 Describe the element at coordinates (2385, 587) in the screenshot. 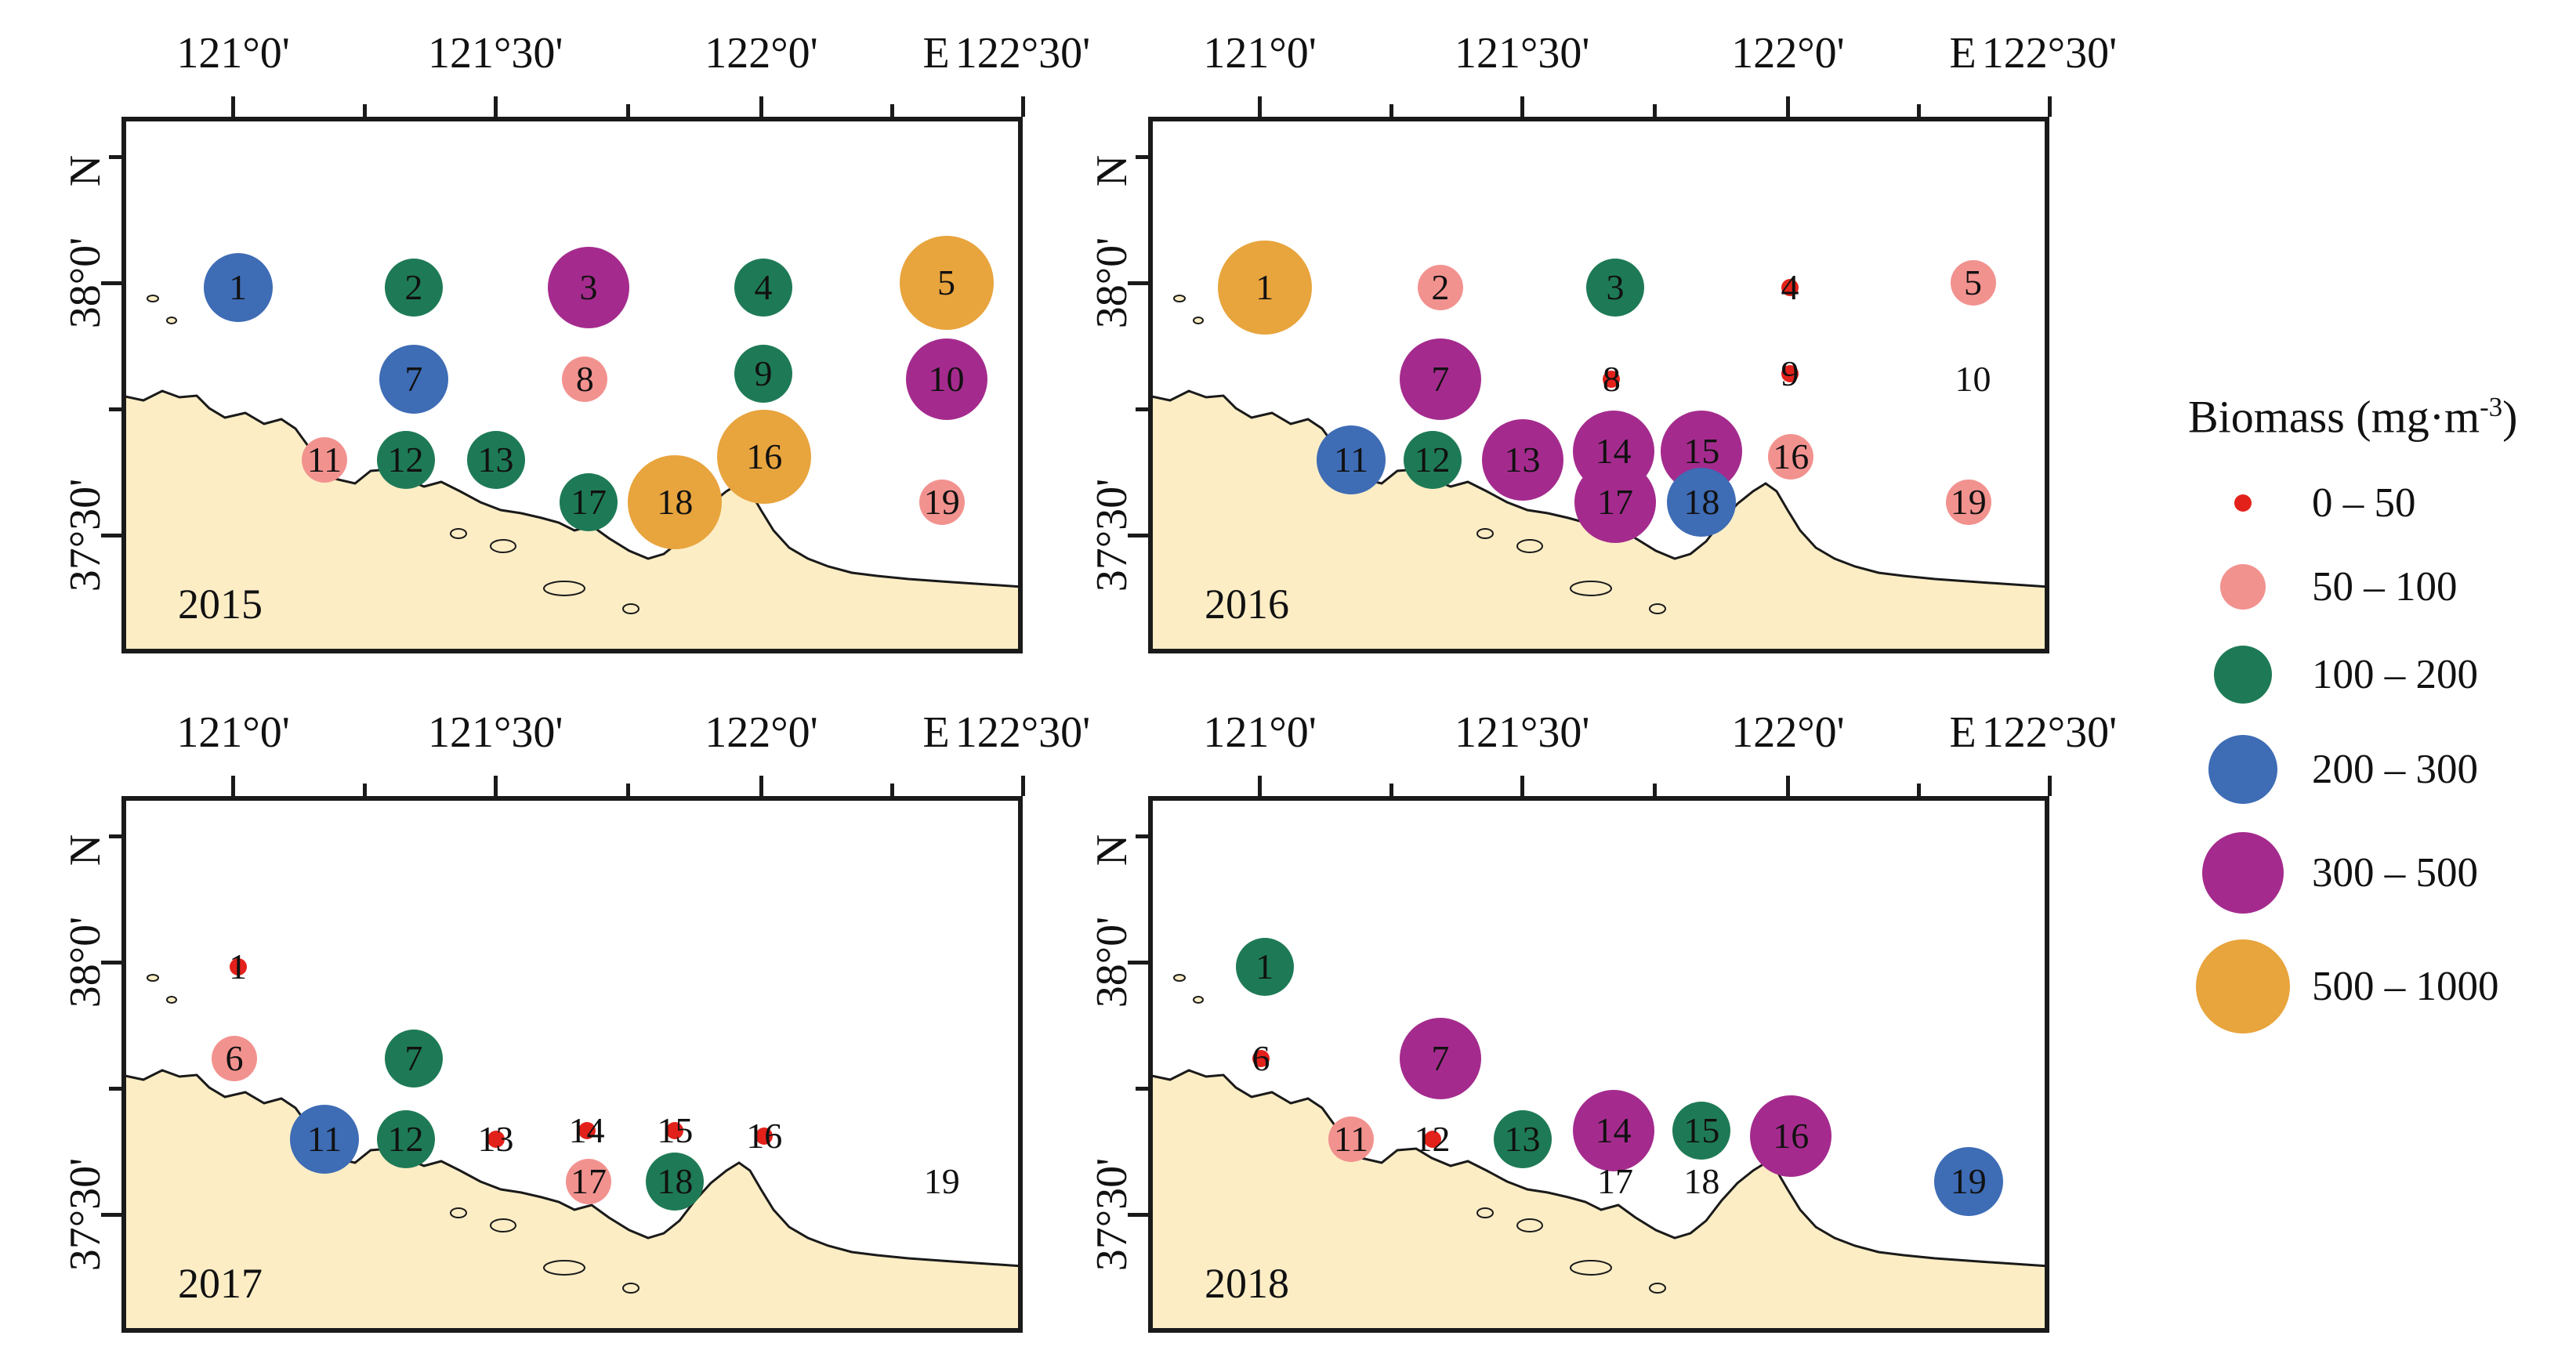

I see `legend-item-label: 50 – 100` at that location.